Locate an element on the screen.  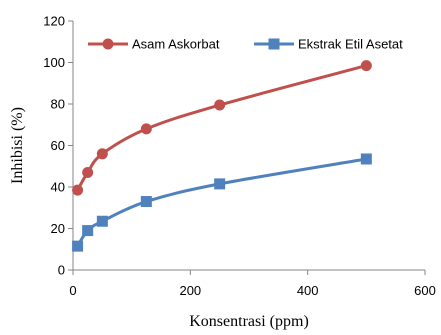
legend-item-2: Ekstrak Etil Asetat is located at coordinates (328, 44).